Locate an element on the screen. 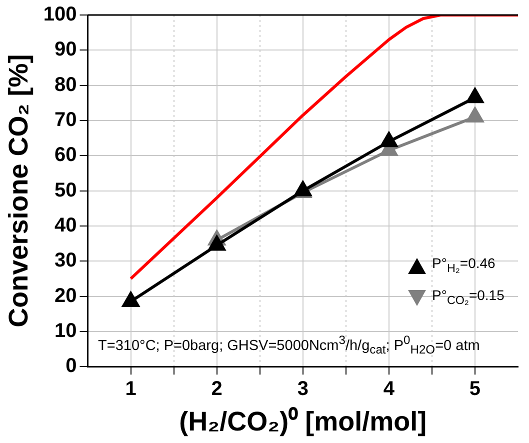 The height and width of the screenshot is (443, 529). x-tick-label: 5 is located at coordinates (475, 389).